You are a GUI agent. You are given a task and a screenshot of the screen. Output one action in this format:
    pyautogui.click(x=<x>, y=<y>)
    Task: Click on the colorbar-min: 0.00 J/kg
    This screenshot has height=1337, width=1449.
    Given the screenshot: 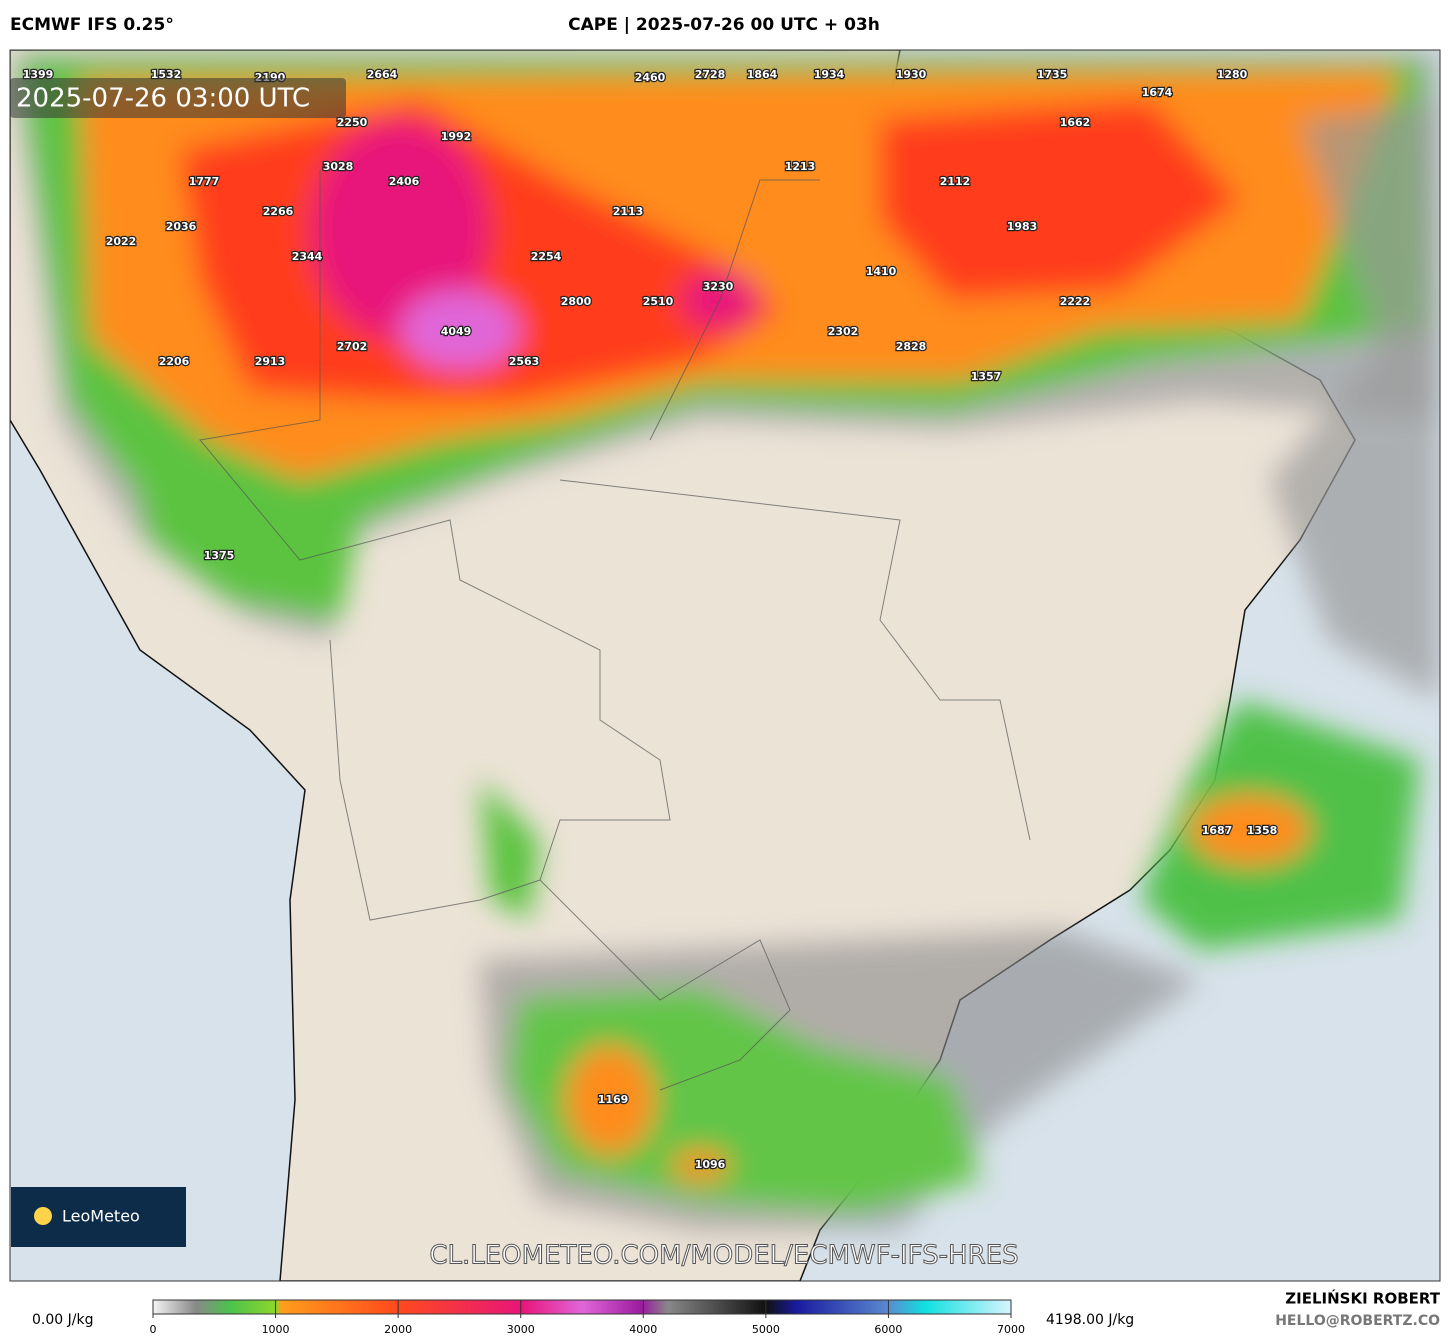 What is the action you would take?
    pyautogui.click(x=62, y=1320)
    